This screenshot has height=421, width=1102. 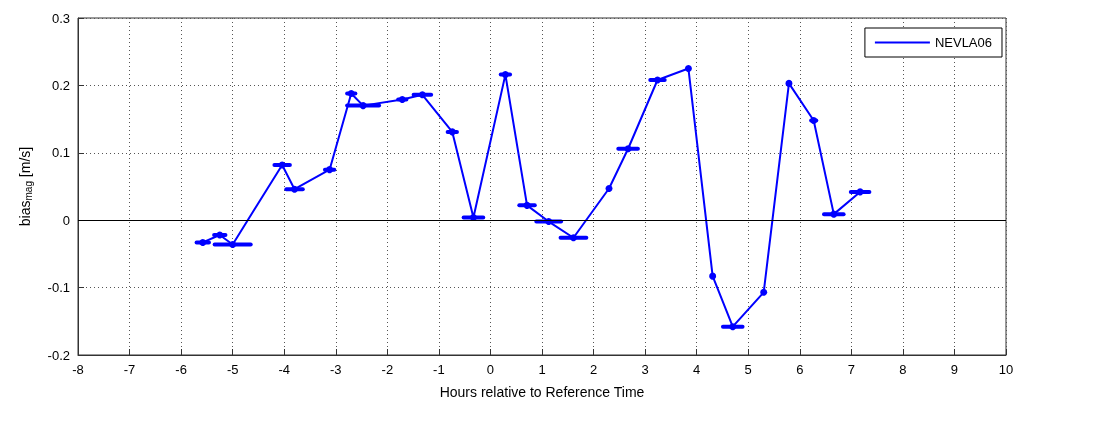 What do you see at coordinates (490, 369) in the screenshot?
I see `x-tick-label: 0` at bounding box center [490, 369].